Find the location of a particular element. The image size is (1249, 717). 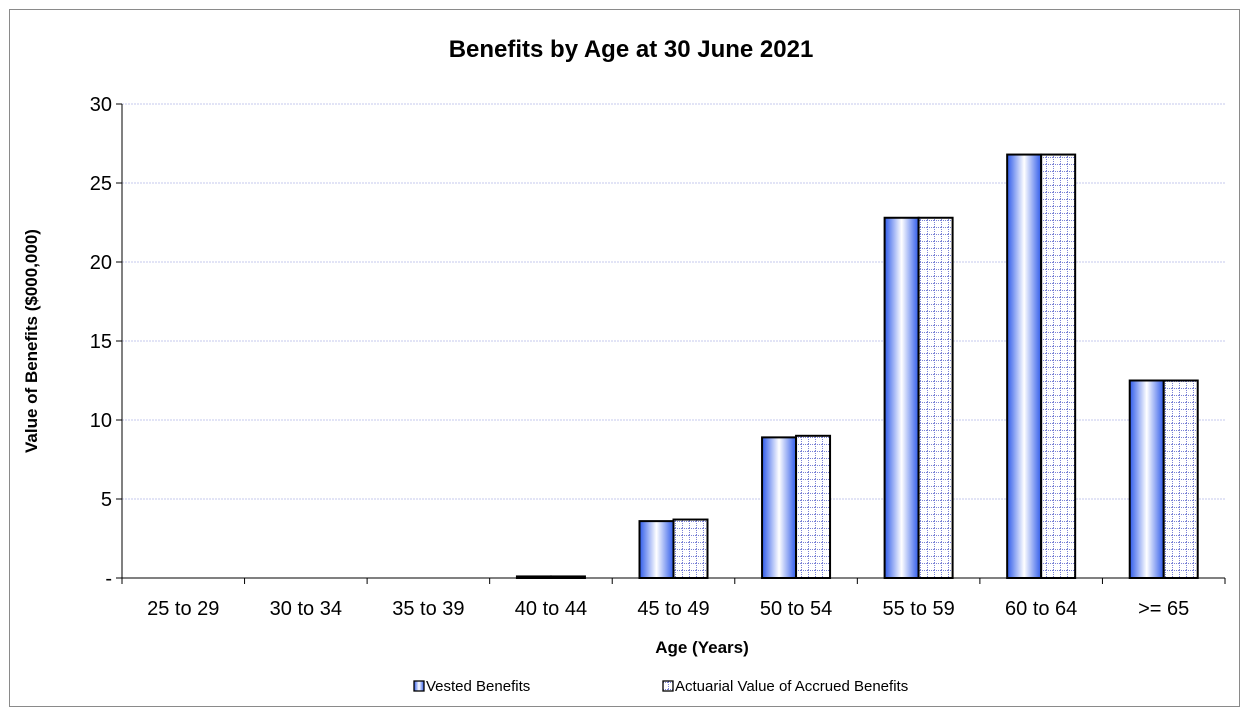

x-tick-label: 35 to 39 is located at coordinates (428, 609).